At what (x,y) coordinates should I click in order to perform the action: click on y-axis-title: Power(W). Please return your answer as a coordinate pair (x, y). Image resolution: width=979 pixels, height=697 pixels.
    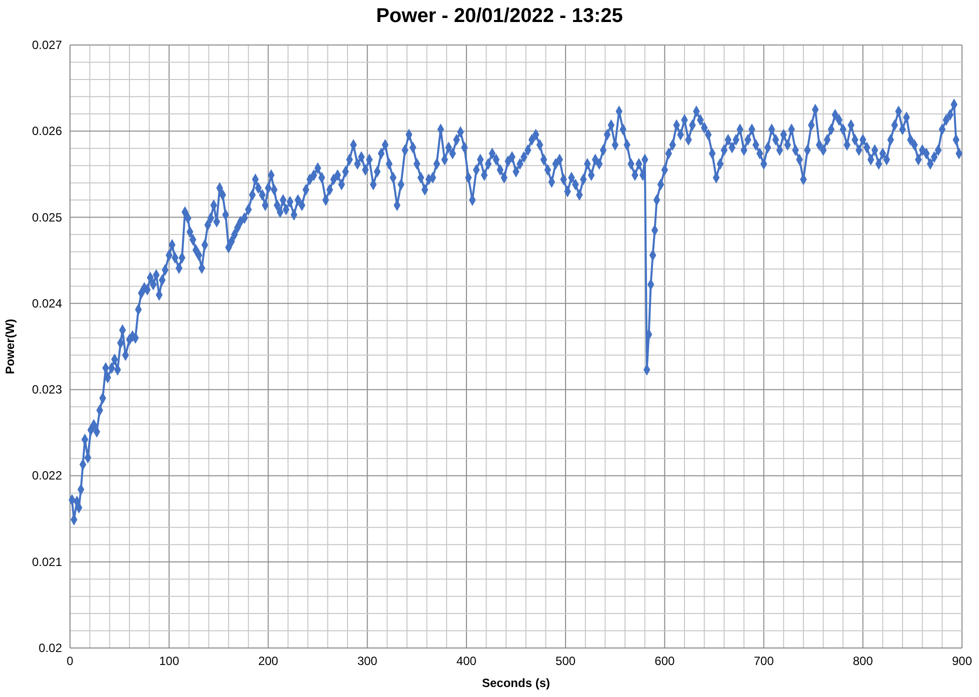
    Looking at the image, I should click on (10, 346).